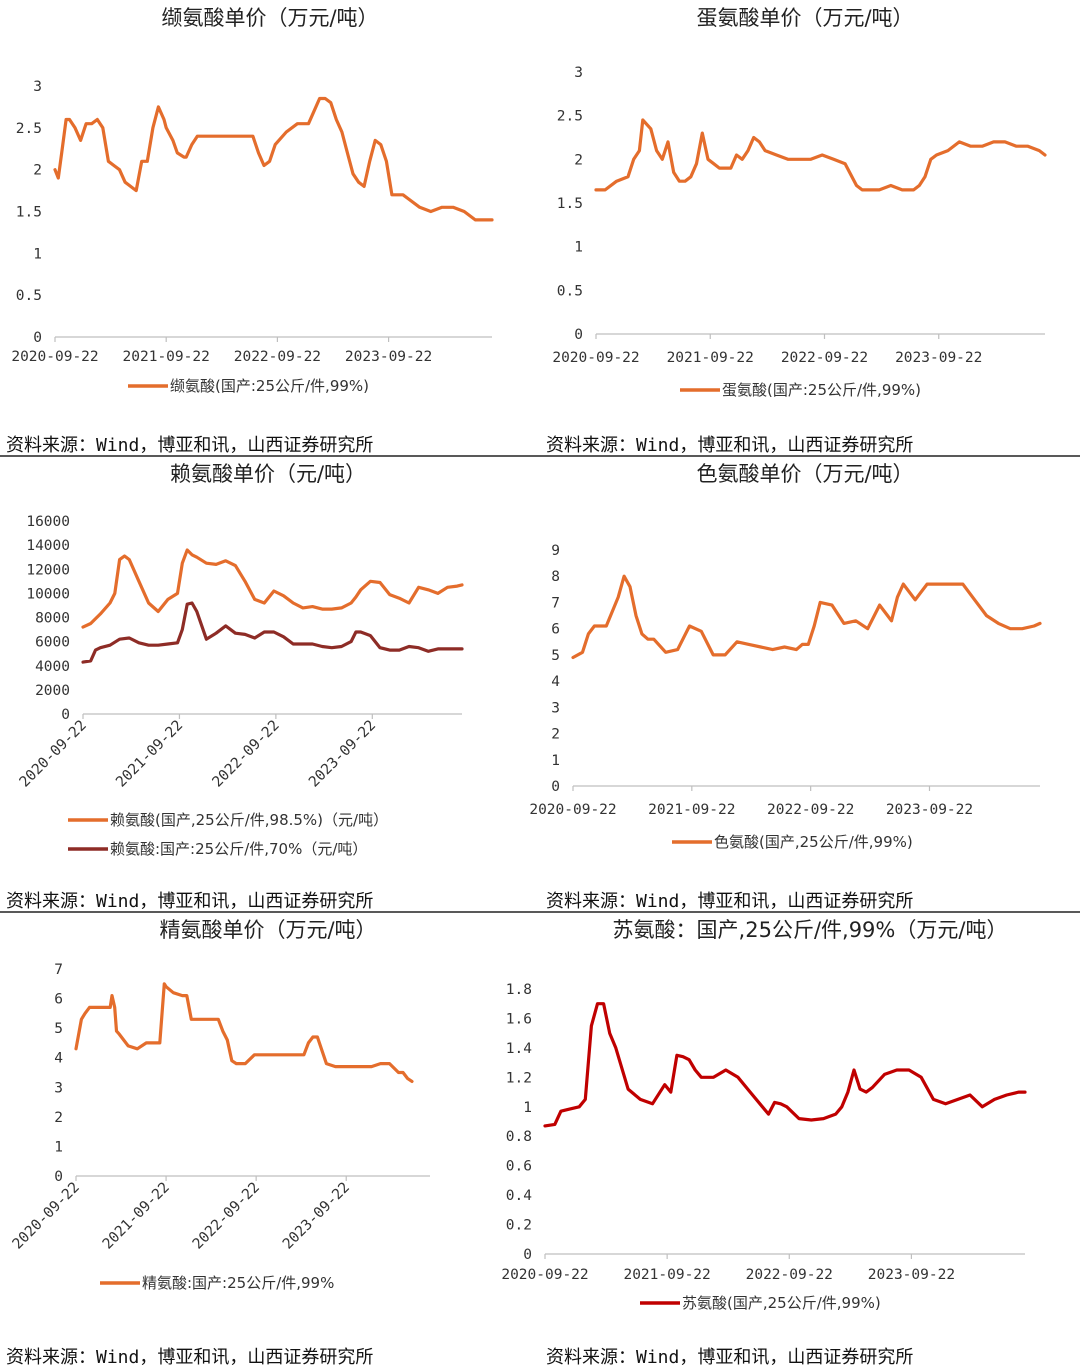  What do you see at coordinates (267, 930) in the screenshot?
I see `chart-title: 精氨酸单价（万元/吨）` at bounding box center [267, 930].